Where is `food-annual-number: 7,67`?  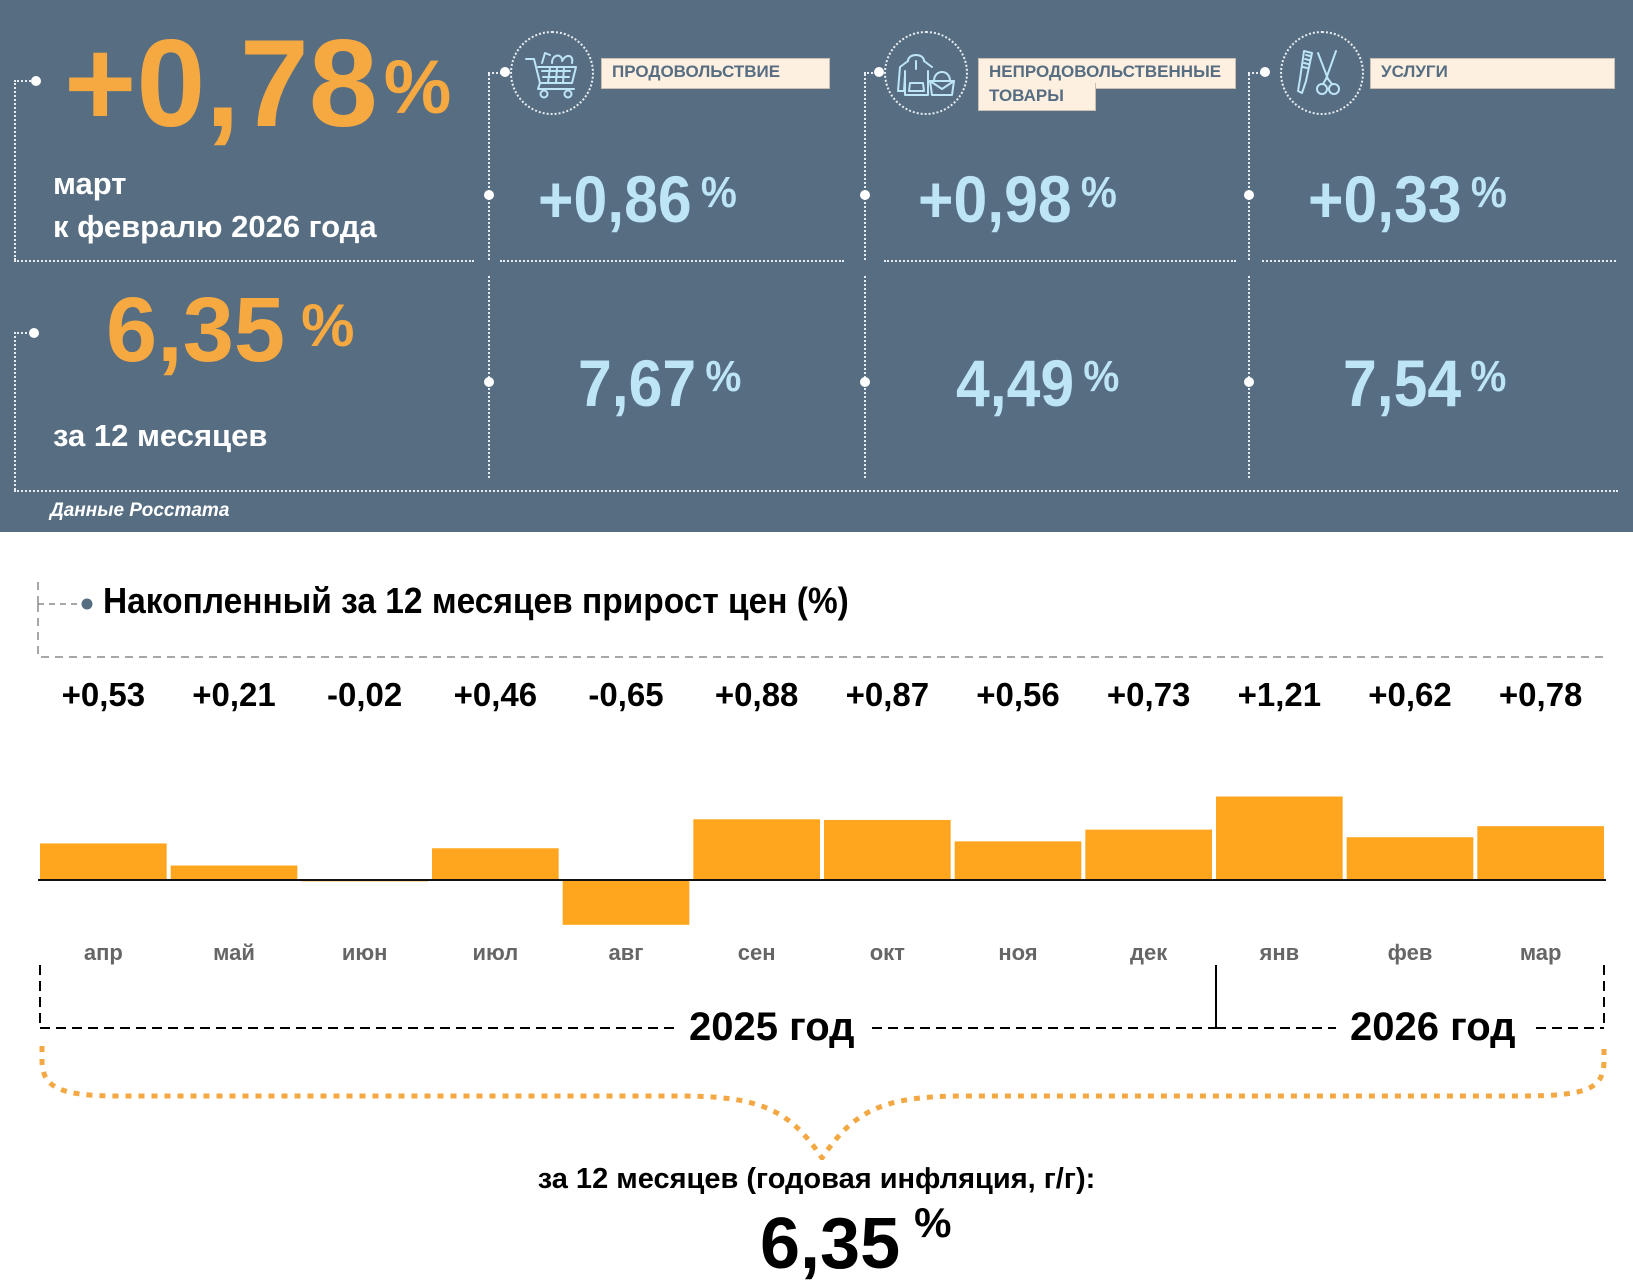 food-annual-number: 7,67 is located at coordinates (637, 383).